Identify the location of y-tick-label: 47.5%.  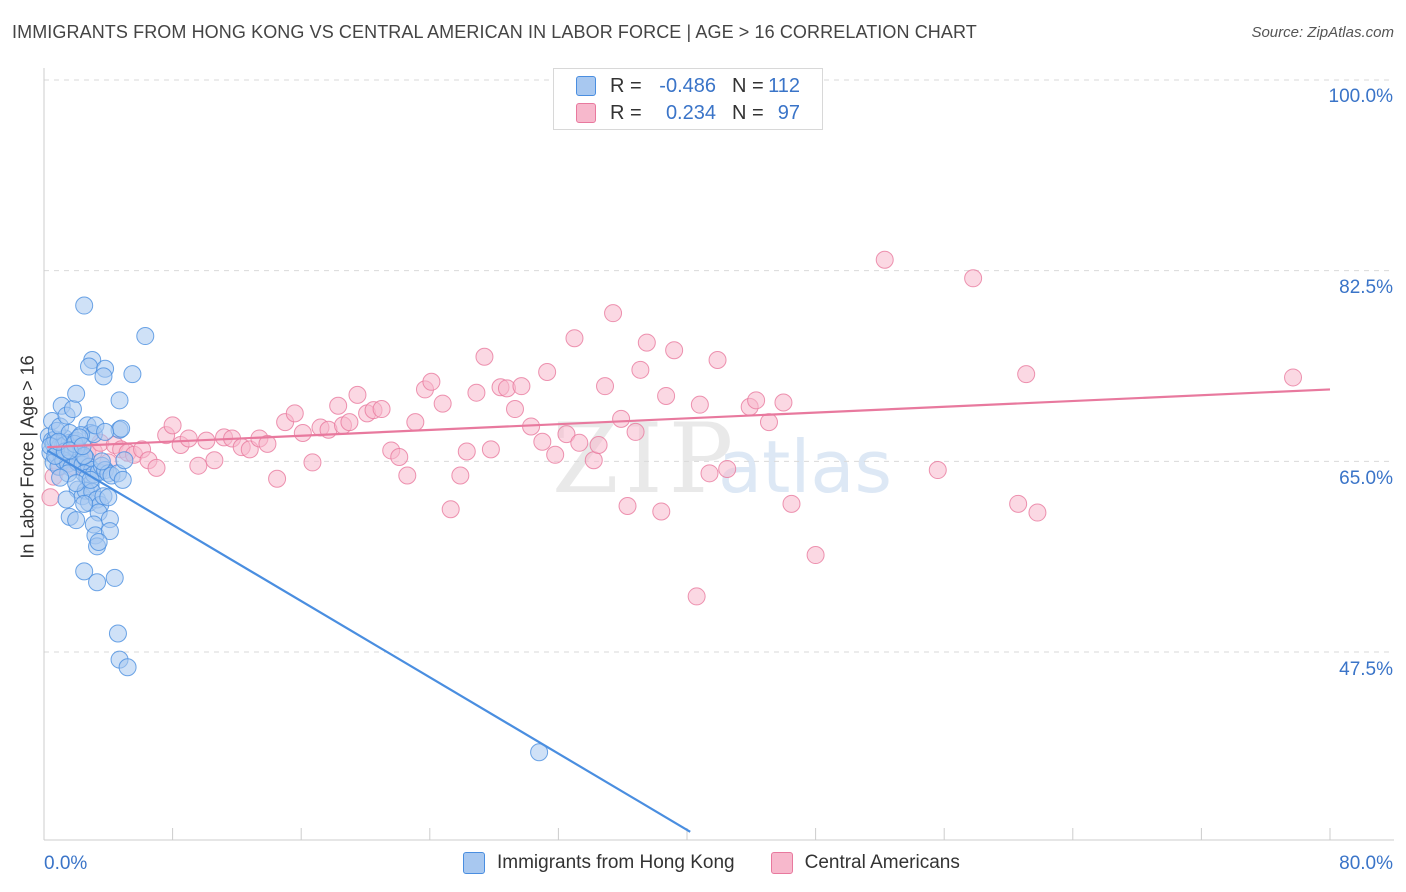
(1366, 669).